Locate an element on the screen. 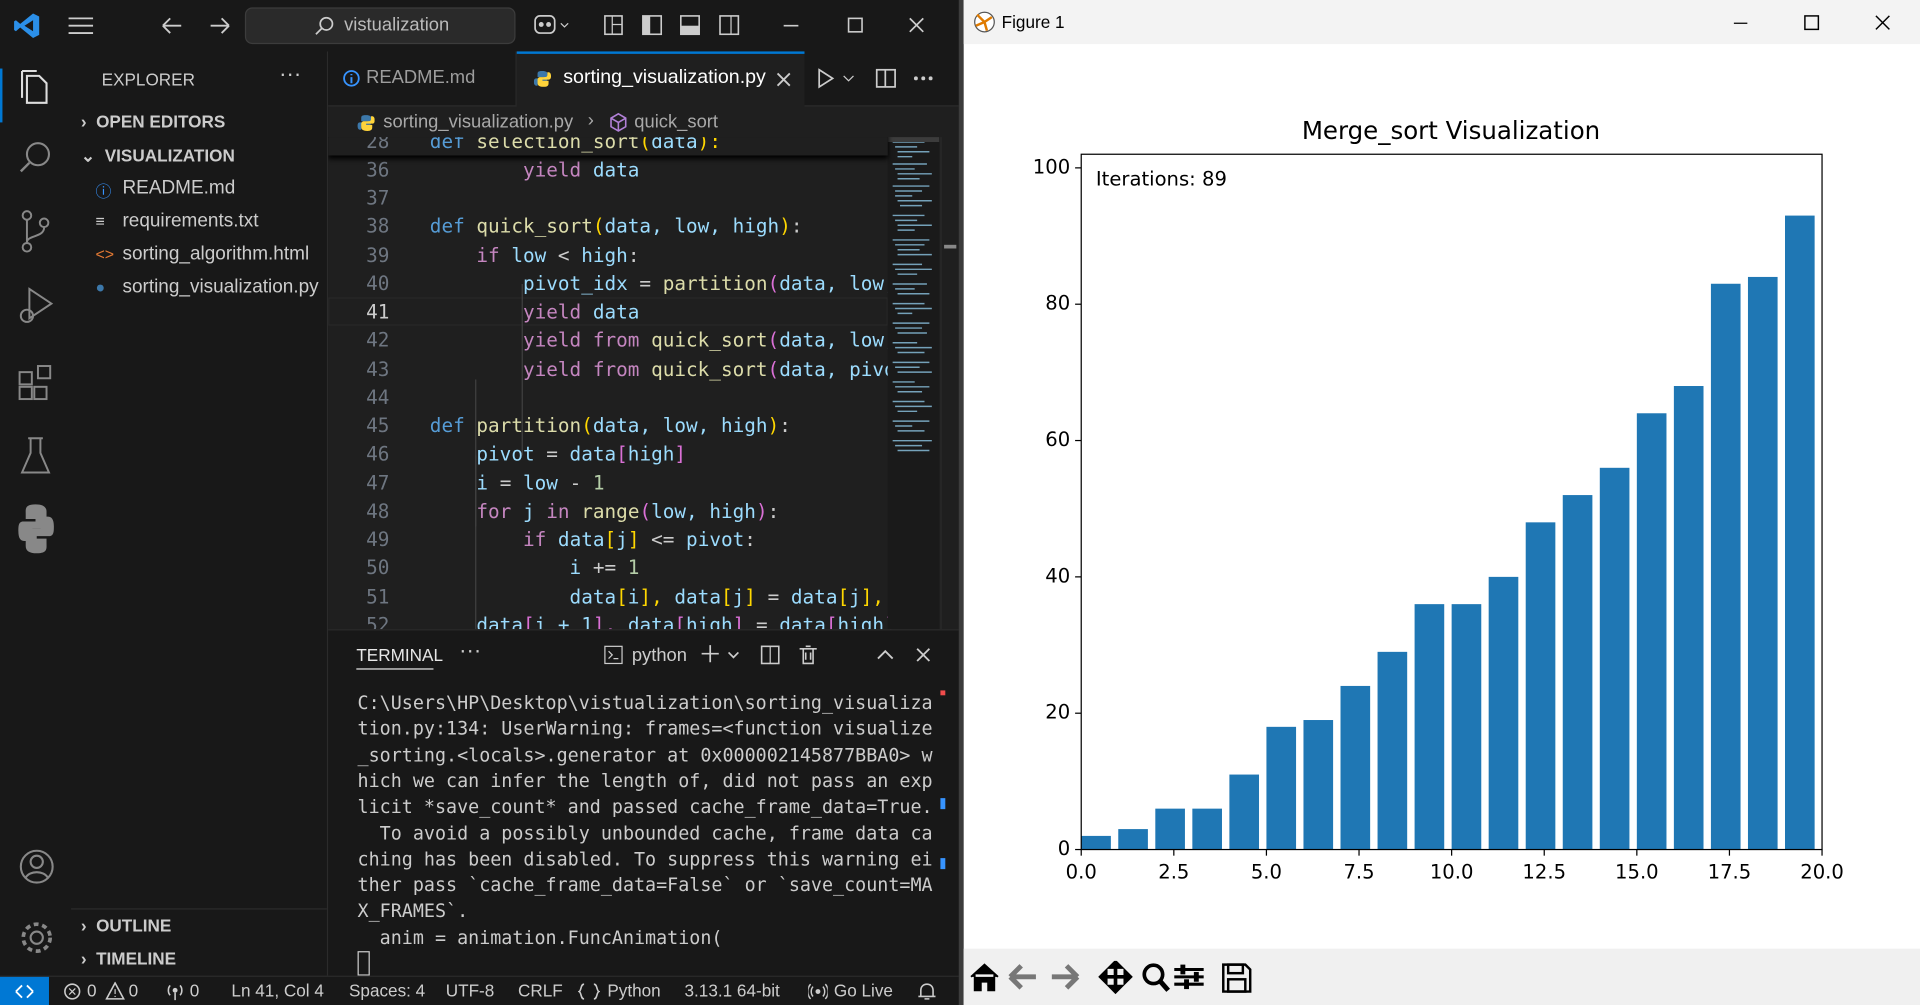 This screenshot has height=1005, width=1920. menu-button is located at coordinates (80, 26).